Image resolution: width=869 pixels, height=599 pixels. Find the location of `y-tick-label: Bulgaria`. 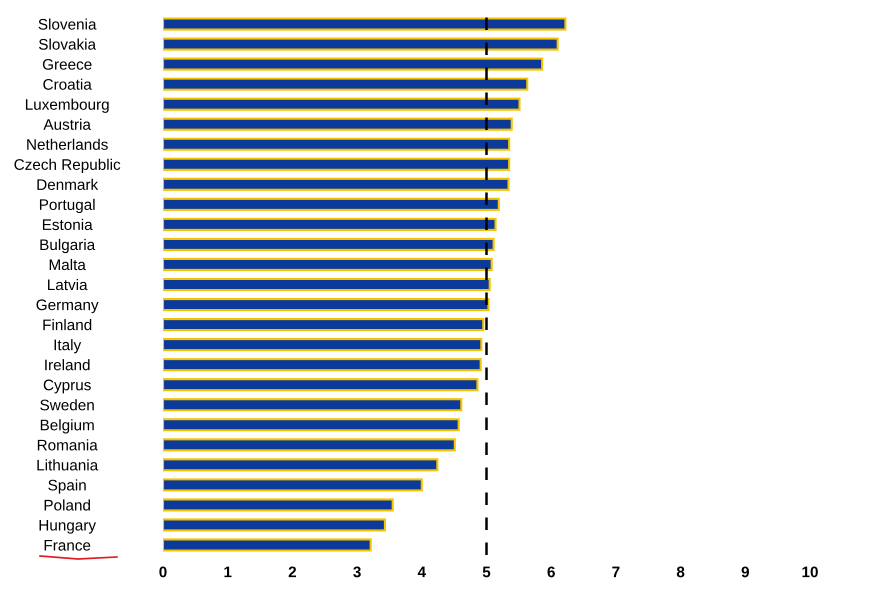

y-tick-label: Bulgaria is located at coordinates (68, 246).